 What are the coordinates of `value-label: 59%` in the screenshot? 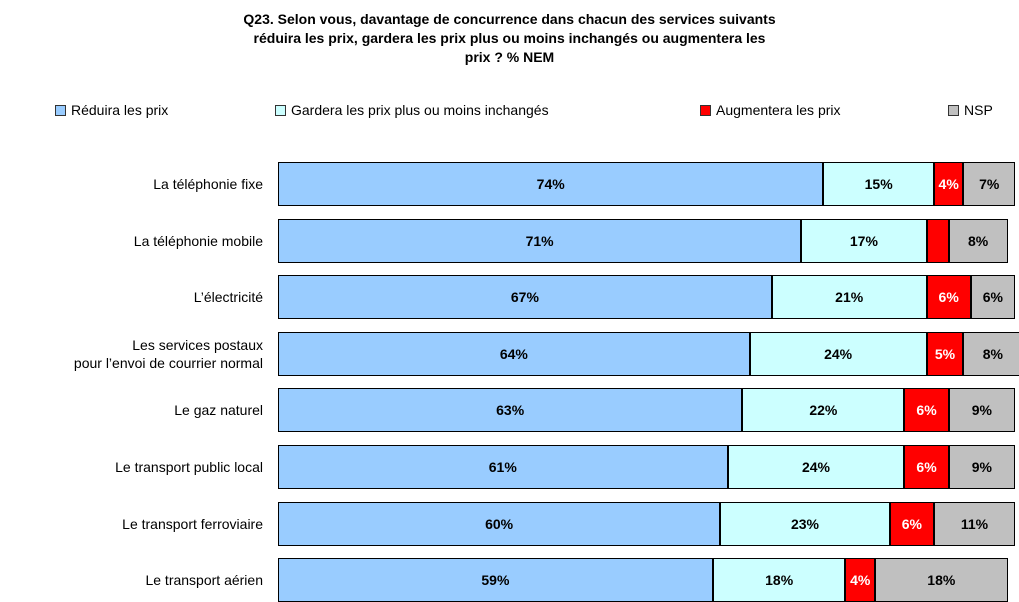 It's located at (495, 580).